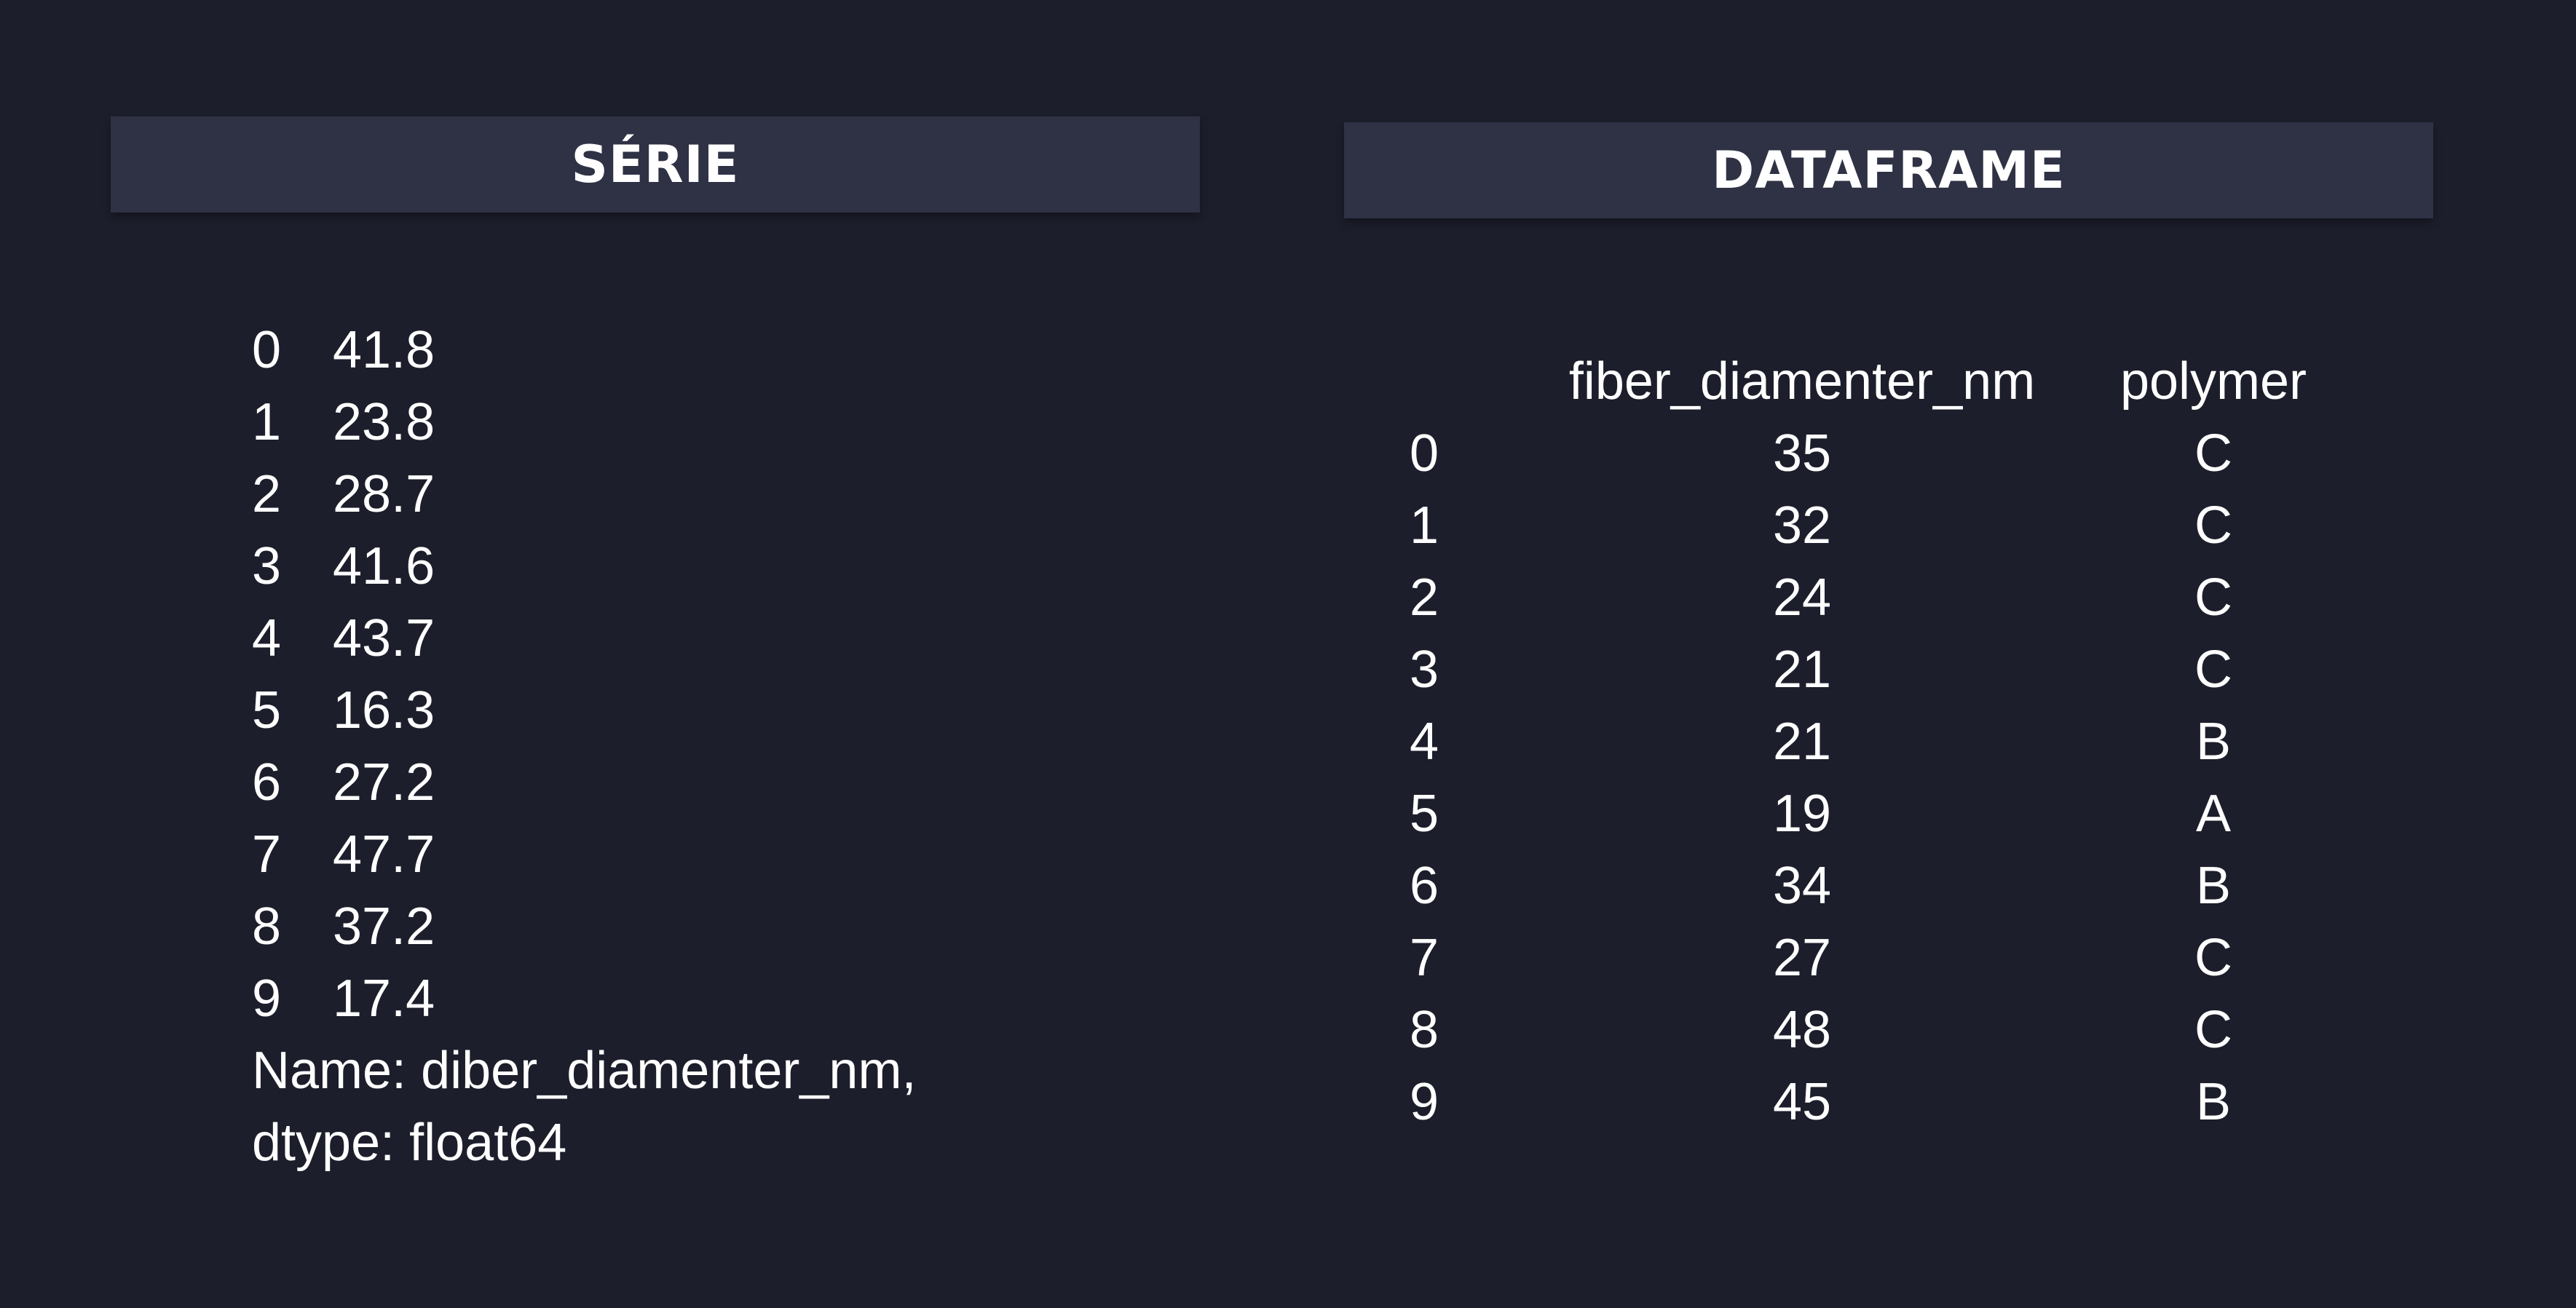  I want to click on series-value: 17.4, so click(384, 999).